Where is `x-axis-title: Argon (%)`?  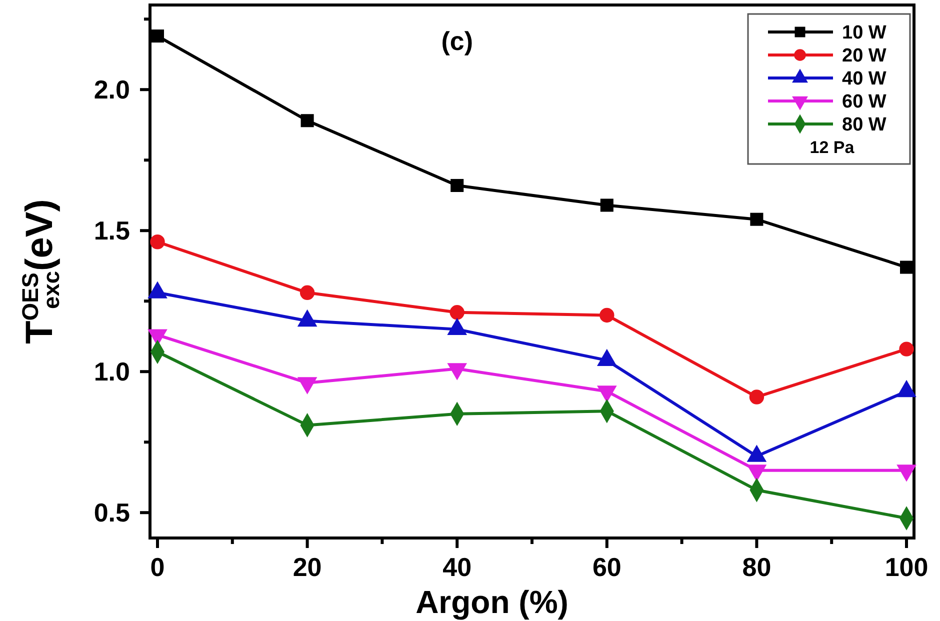 x-axis-title: Argon (%) is located at coordinates (492, 602).